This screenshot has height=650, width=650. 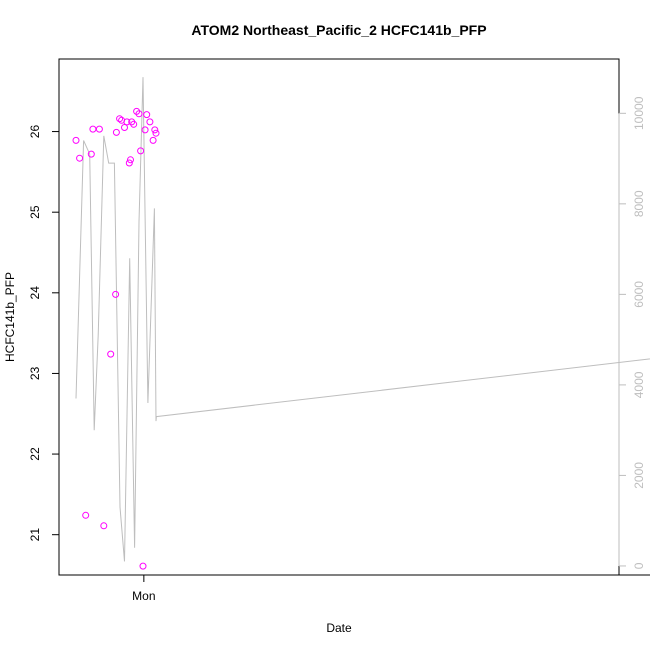 What do you see at coordinates (35, 132) in the screenshot?
I see `y-tick-label: 26` at bounding box center [35, 132].